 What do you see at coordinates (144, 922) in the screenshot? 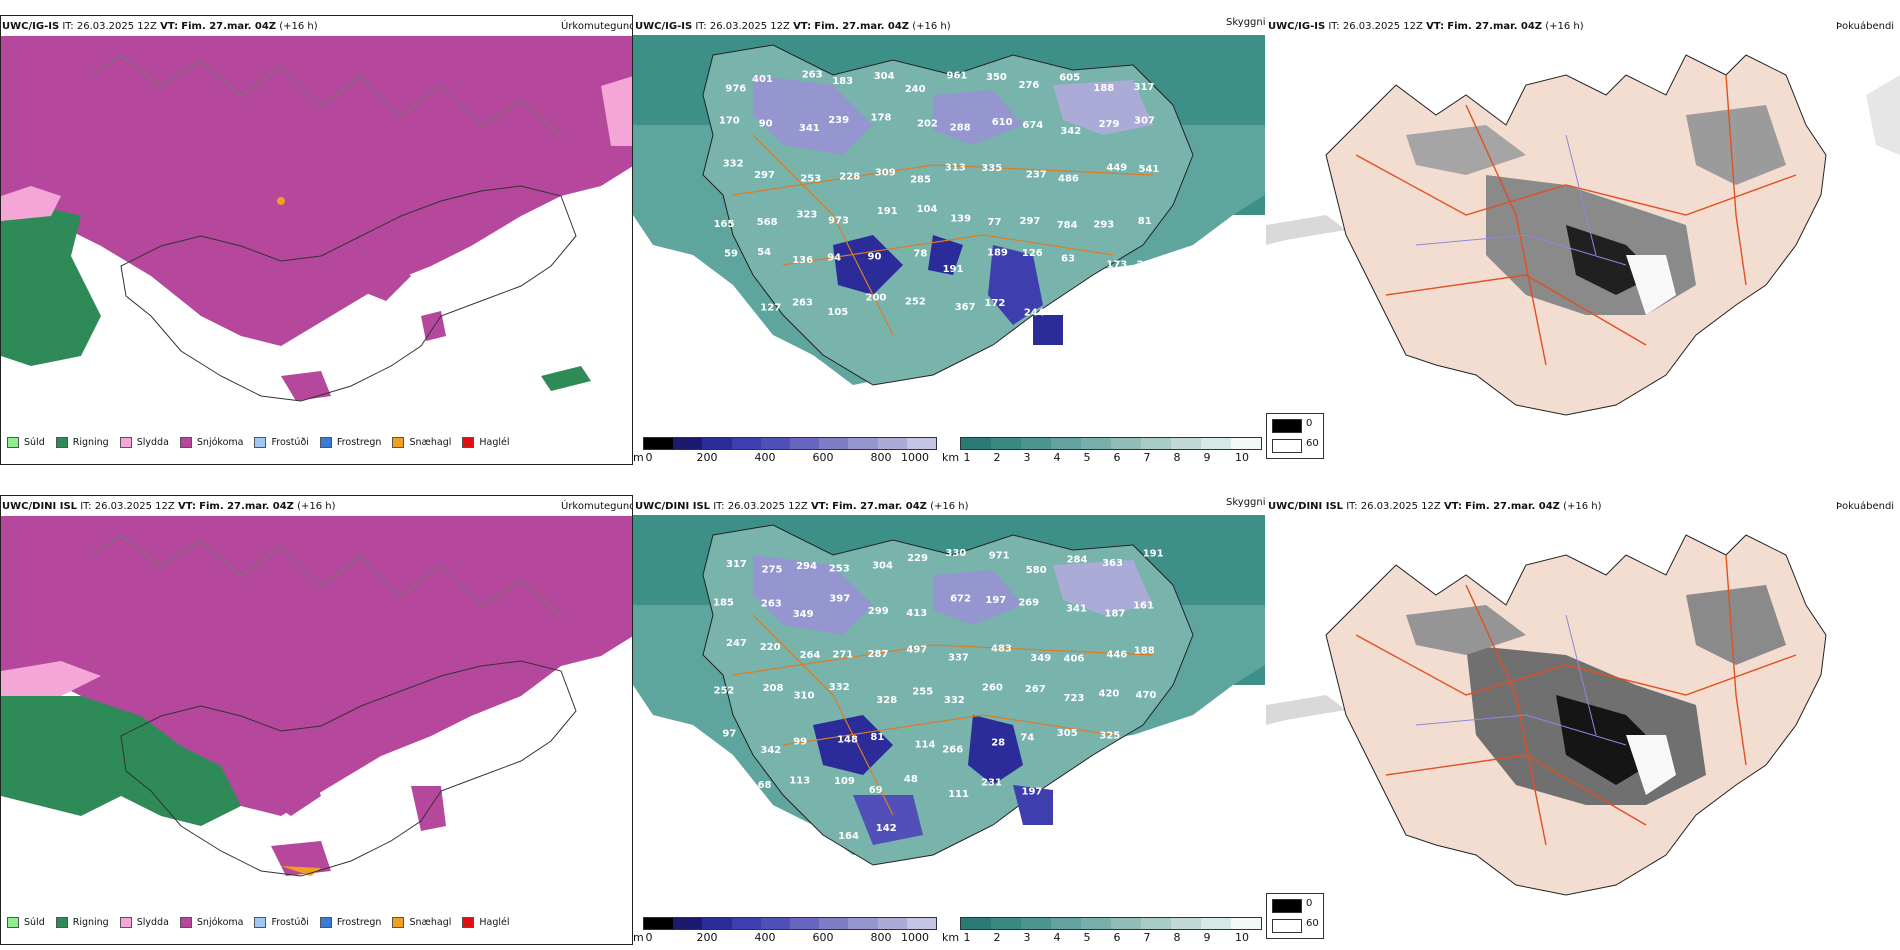
I see `legend-item: Slydda` at bounding box center [144, 922].